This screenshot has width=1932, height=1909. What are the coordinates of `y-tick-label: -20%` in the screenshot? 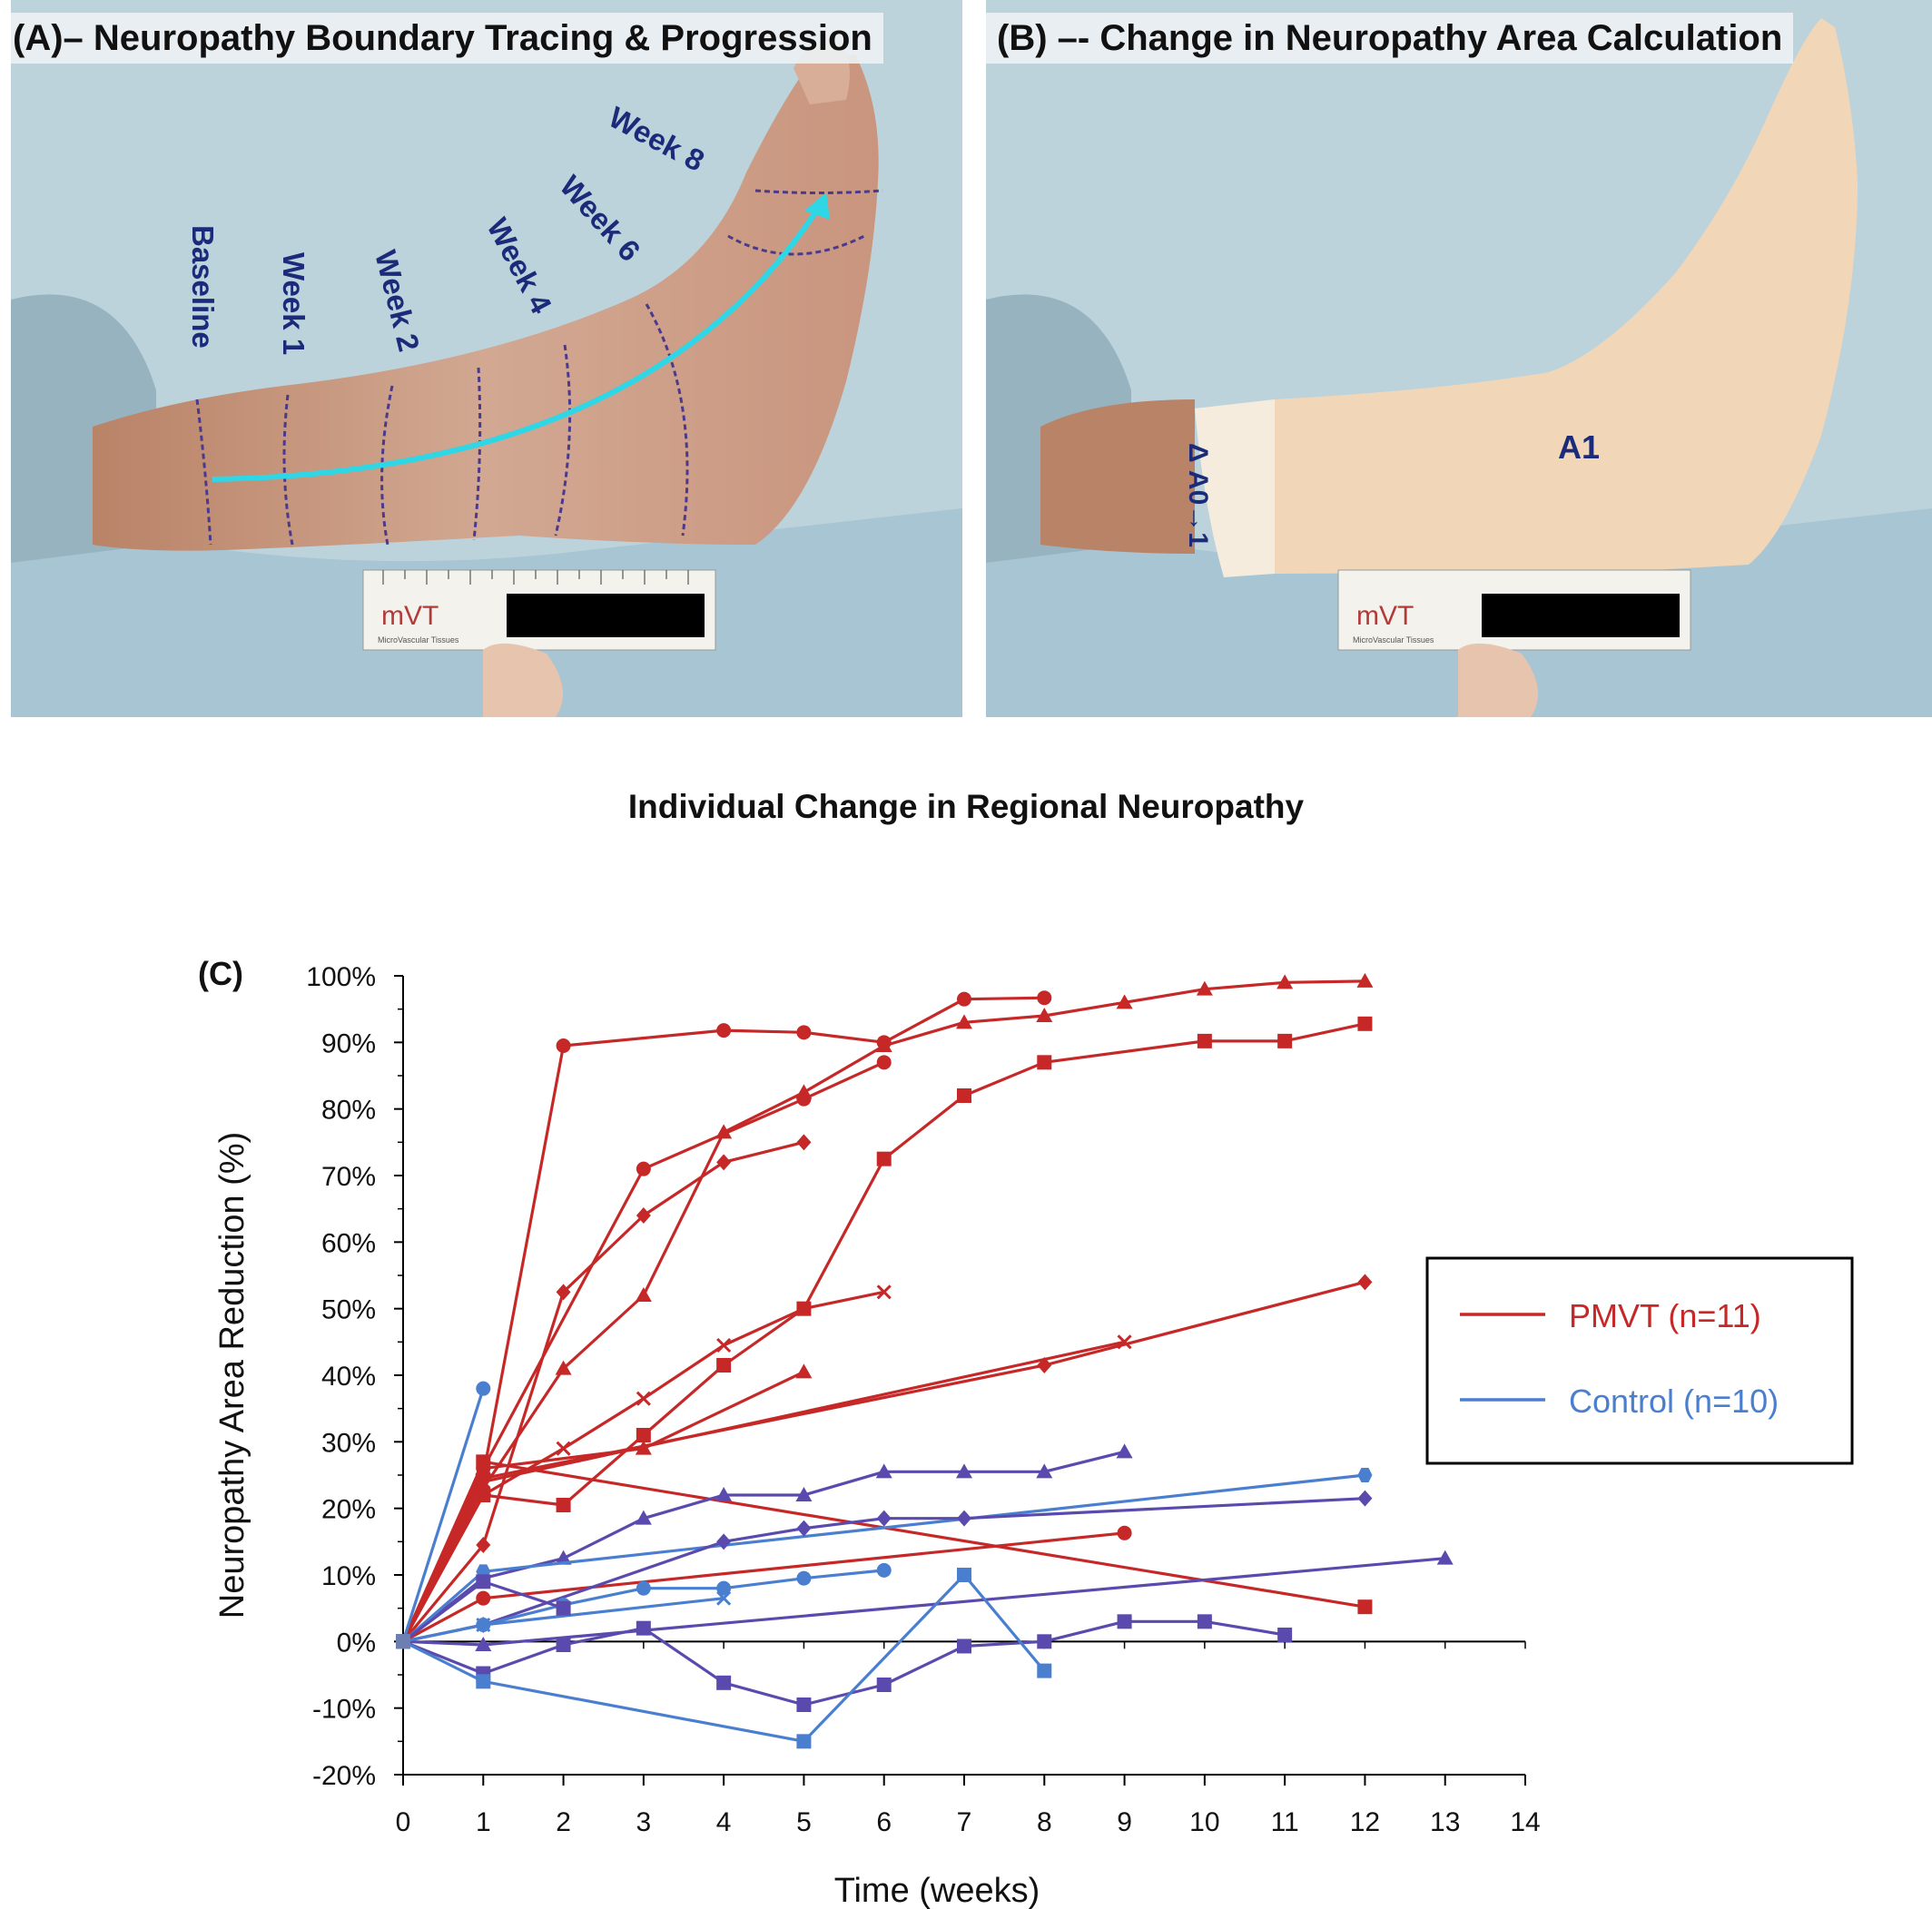 It's located at (344, 1776).